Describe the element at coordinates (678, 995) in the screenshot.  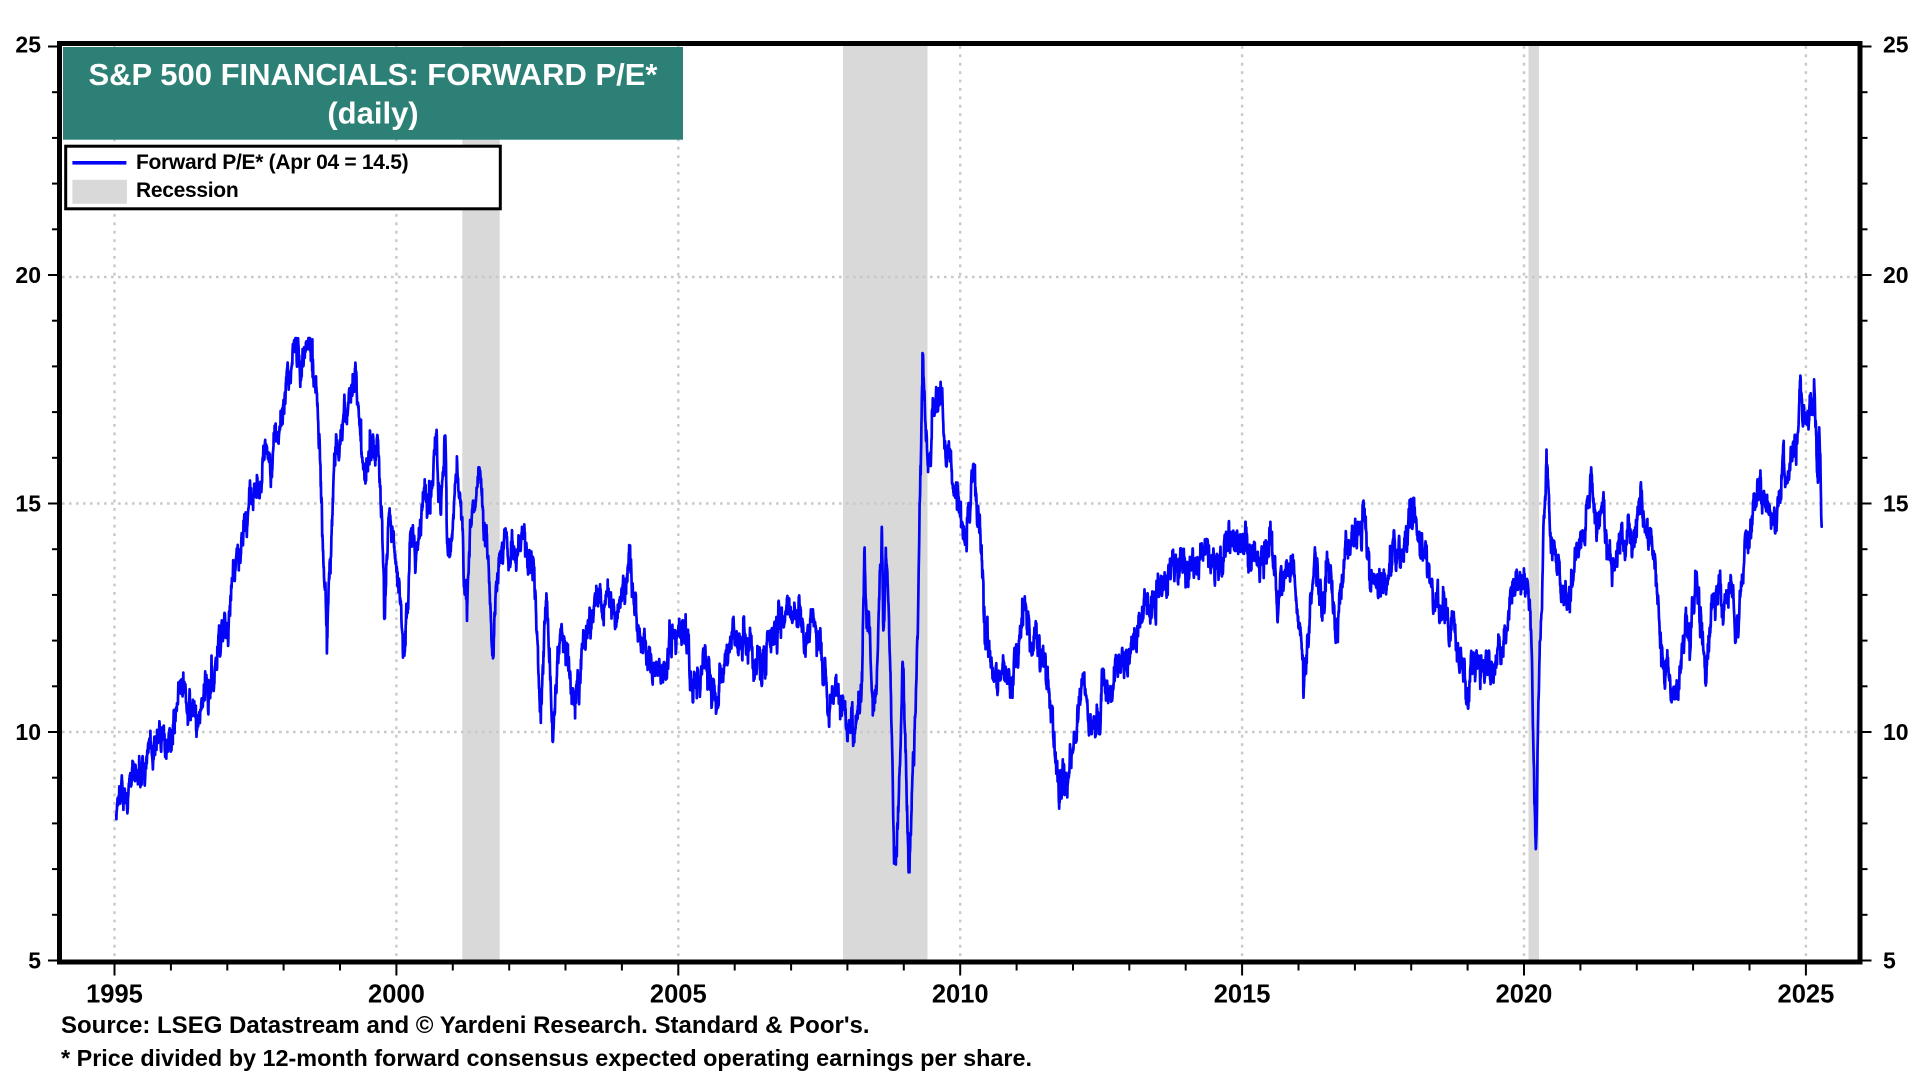
I see `svg-text: 2005` at that location.